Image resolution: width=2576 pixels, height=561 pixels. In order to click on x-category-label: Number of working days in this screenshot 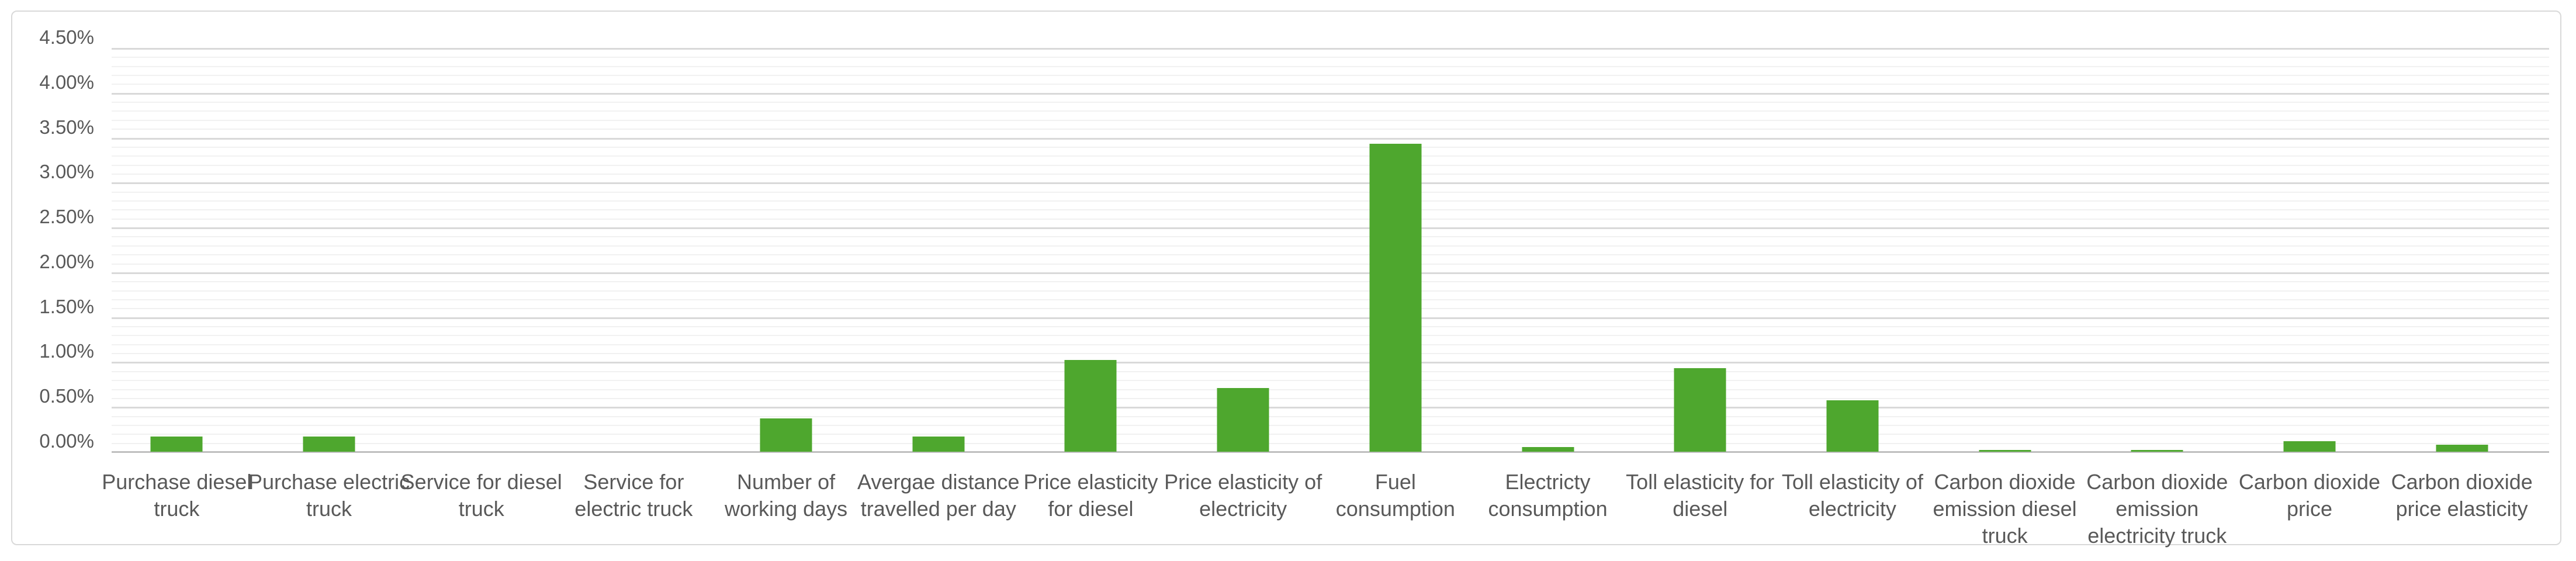, I will do `click(787, 495)`.